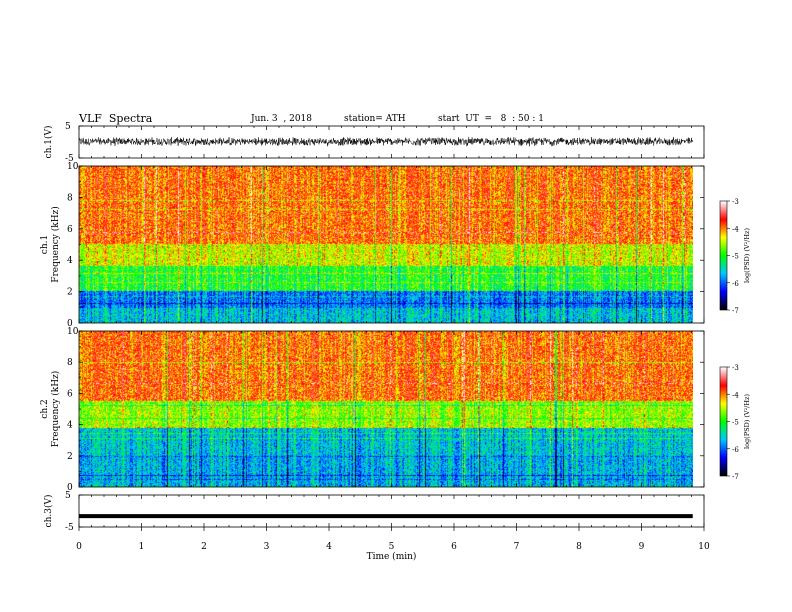 This screenshot has height=612, width=792. What do you see at coordinates (73, 332) in the screenshot?
I see `ch2-spectrogram-ytick-label: 10` at bounding box center [73, 332].